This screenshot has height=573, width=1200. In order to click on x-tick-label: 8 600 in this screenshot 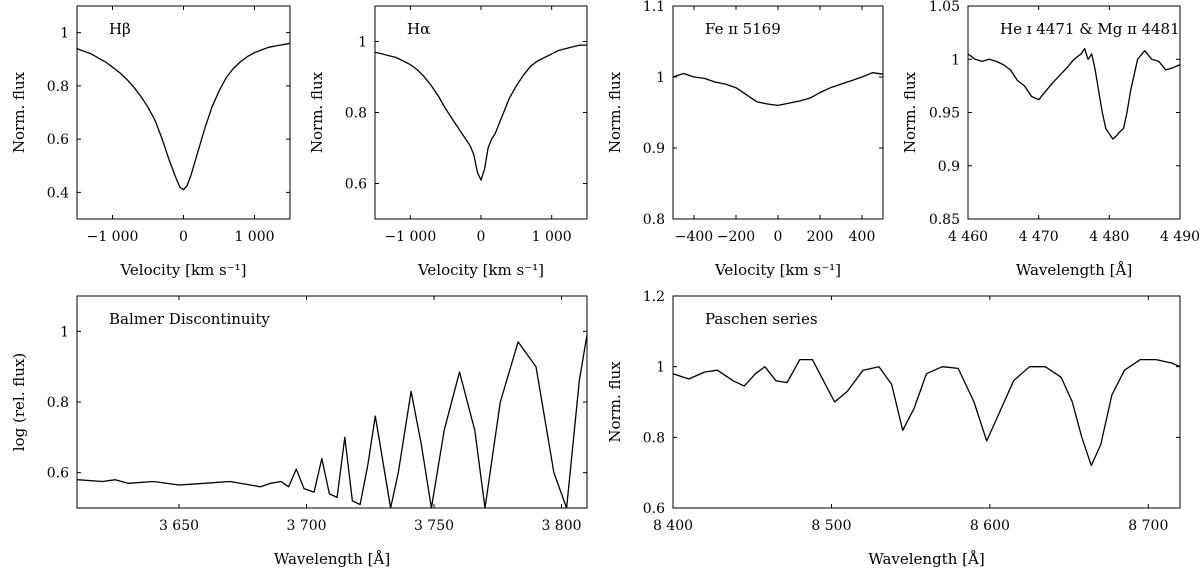, I will do `click(990, 526)`.